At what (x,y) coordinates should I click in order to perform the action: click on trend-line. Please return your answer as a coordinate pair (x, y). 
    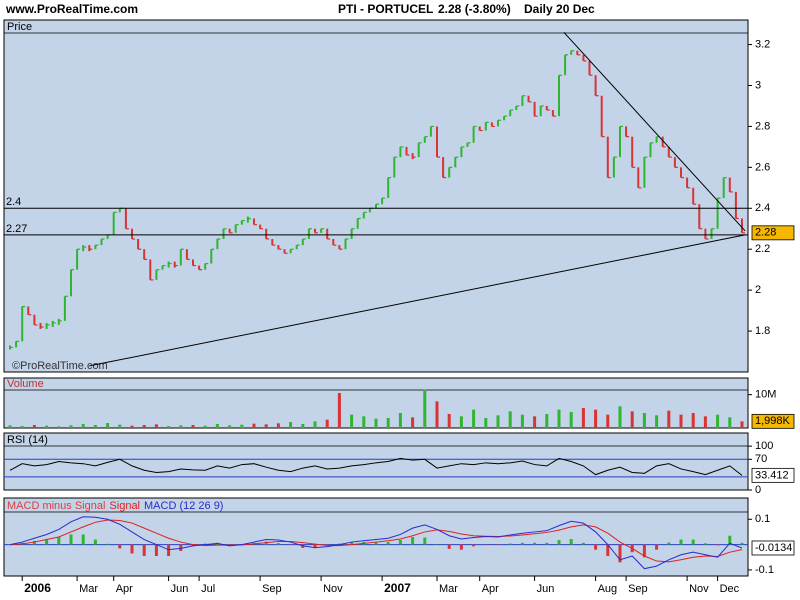
    Looking at the image, I should click on (654, 131).